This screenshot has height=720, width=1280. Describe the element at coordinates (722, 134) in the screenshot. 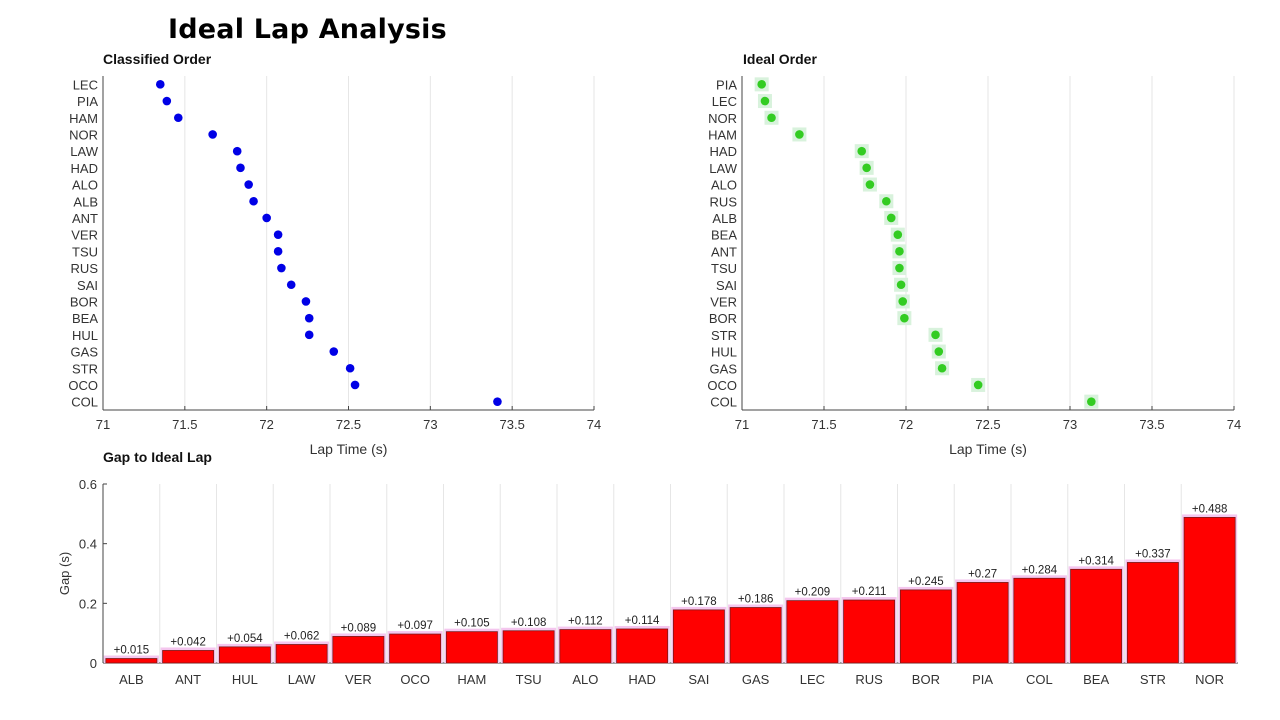

I see `ideal-y-tick-label: HAM` at that location.